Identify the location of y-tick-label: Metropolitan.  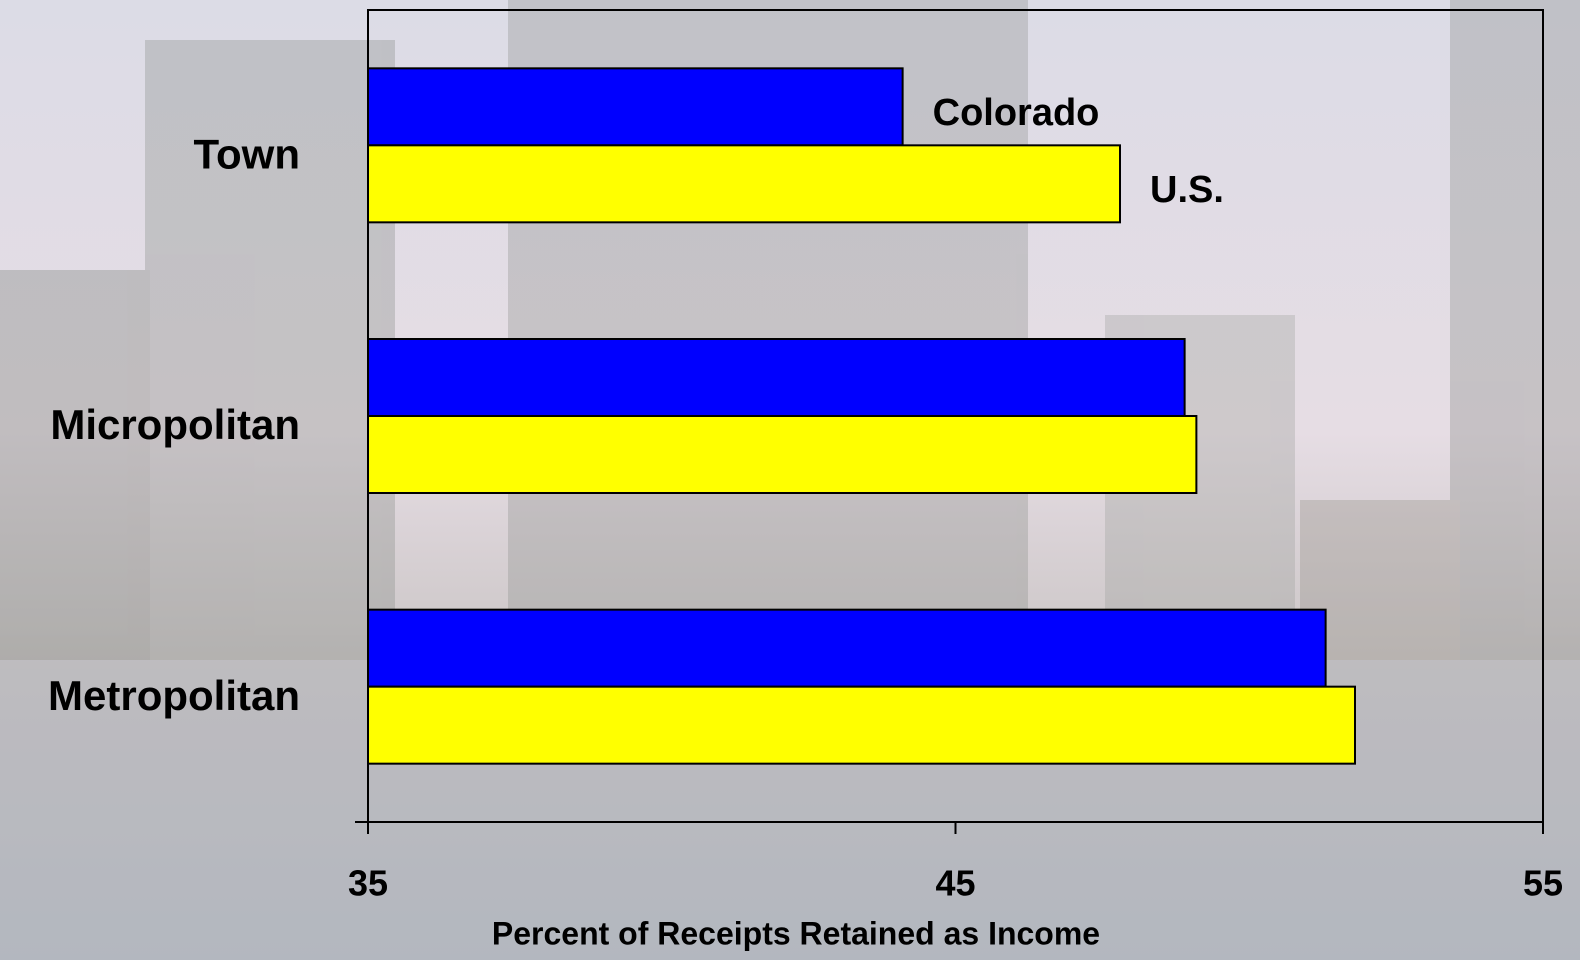
(174, 695).